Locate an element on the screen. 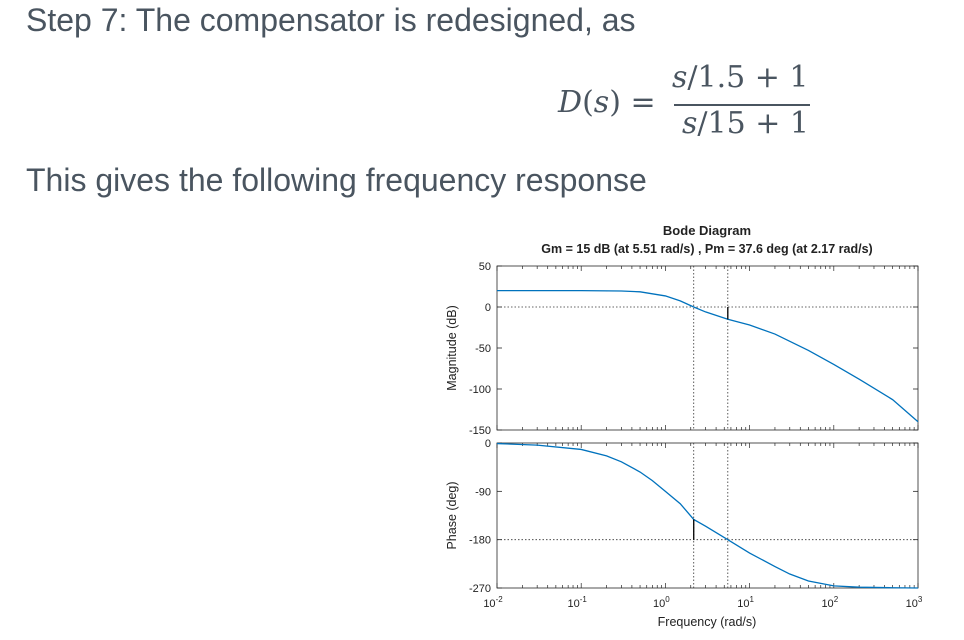 This screenshot has height=640, width=964. phase-ytick-label: -90 is located at coordinates (483, 492).